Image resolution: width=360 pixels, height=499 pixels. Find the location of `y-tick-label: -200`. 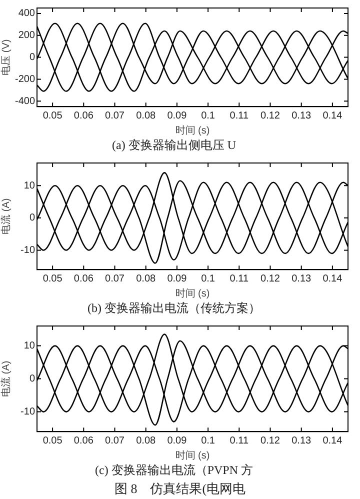

y-tick-label: -200 is located at coordinates (25, 79).